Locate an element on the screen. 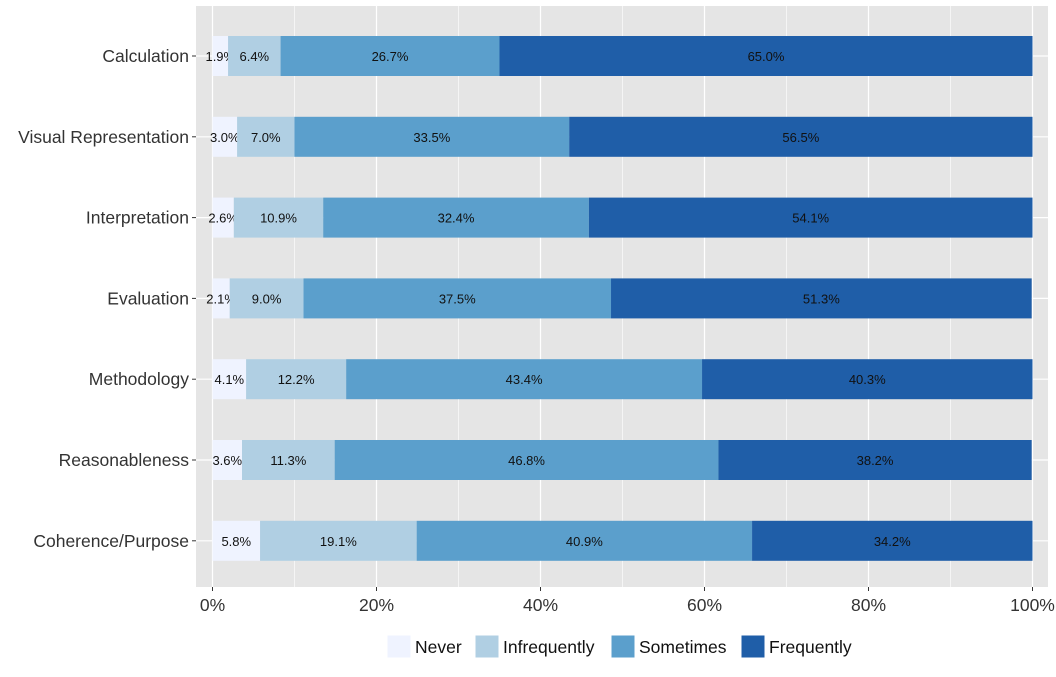 The image size is (1056, 677). data-label: 51.3% is located at coordinates (821, 298).